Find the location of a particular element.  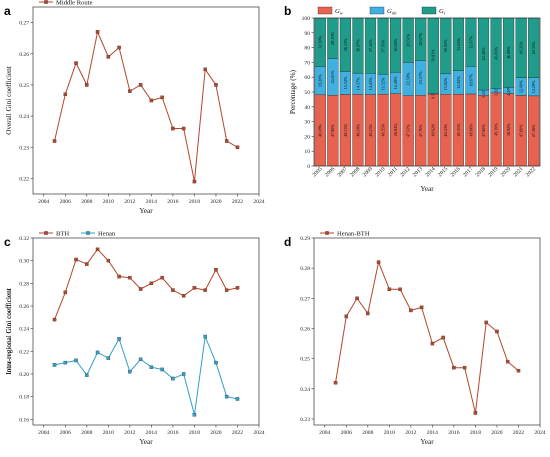

legend-subscript: nb is located at coordinates (394, 13).